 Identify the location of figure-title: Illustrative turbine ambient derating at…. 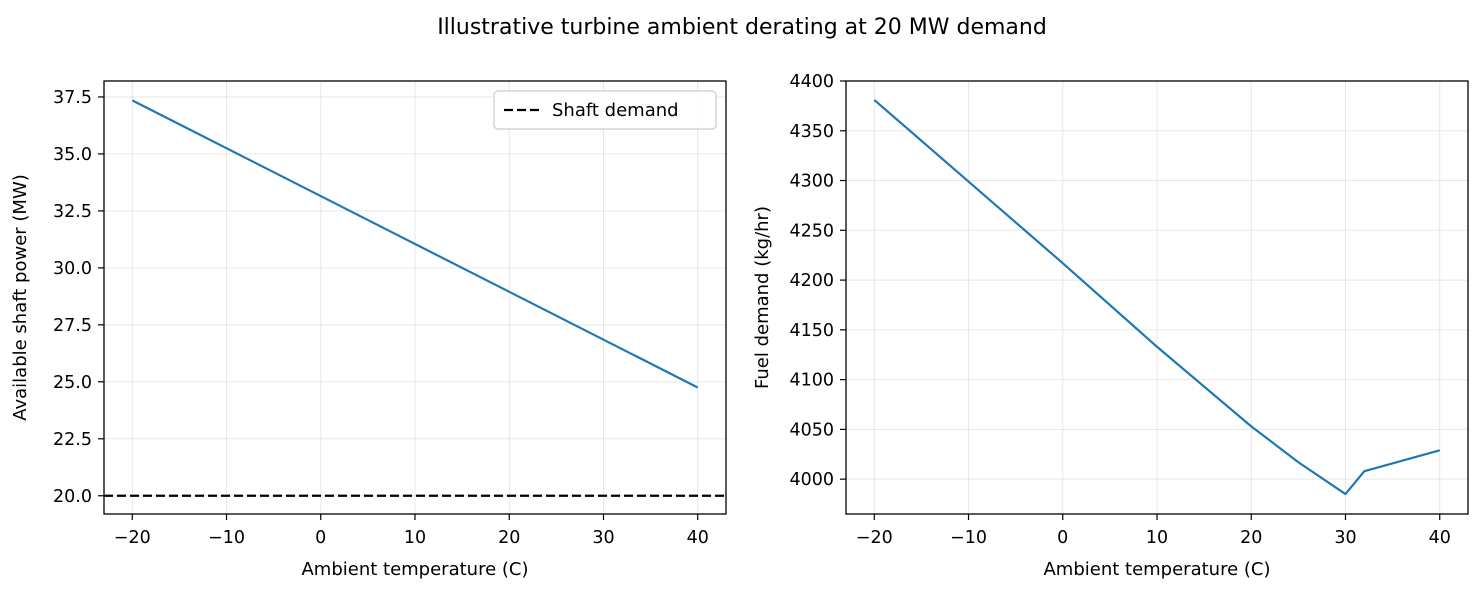
(742, 27).